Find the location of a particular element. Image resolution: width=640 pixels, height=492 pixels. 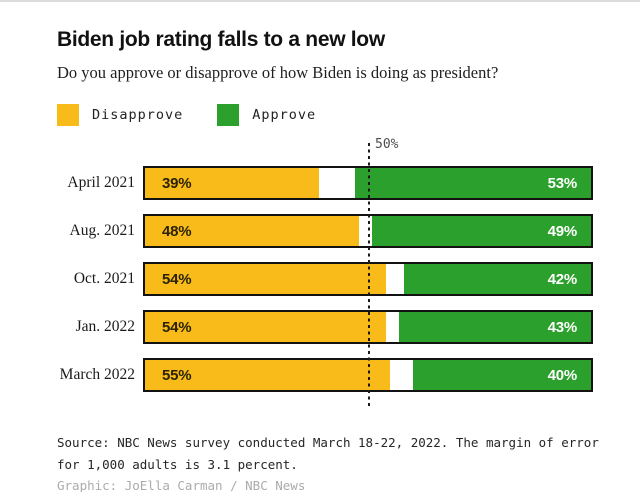

category-label: March 2022 is located at coordinates (97, 374).